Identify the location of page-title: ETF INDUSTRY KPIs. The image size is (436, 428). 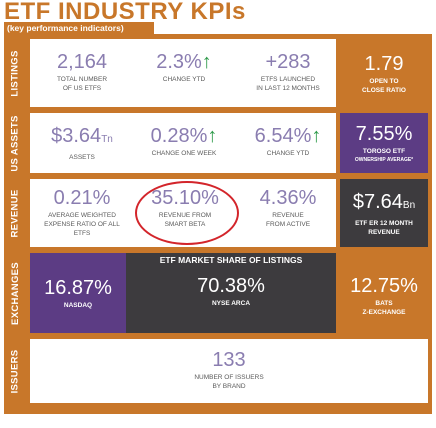
(125, 12).